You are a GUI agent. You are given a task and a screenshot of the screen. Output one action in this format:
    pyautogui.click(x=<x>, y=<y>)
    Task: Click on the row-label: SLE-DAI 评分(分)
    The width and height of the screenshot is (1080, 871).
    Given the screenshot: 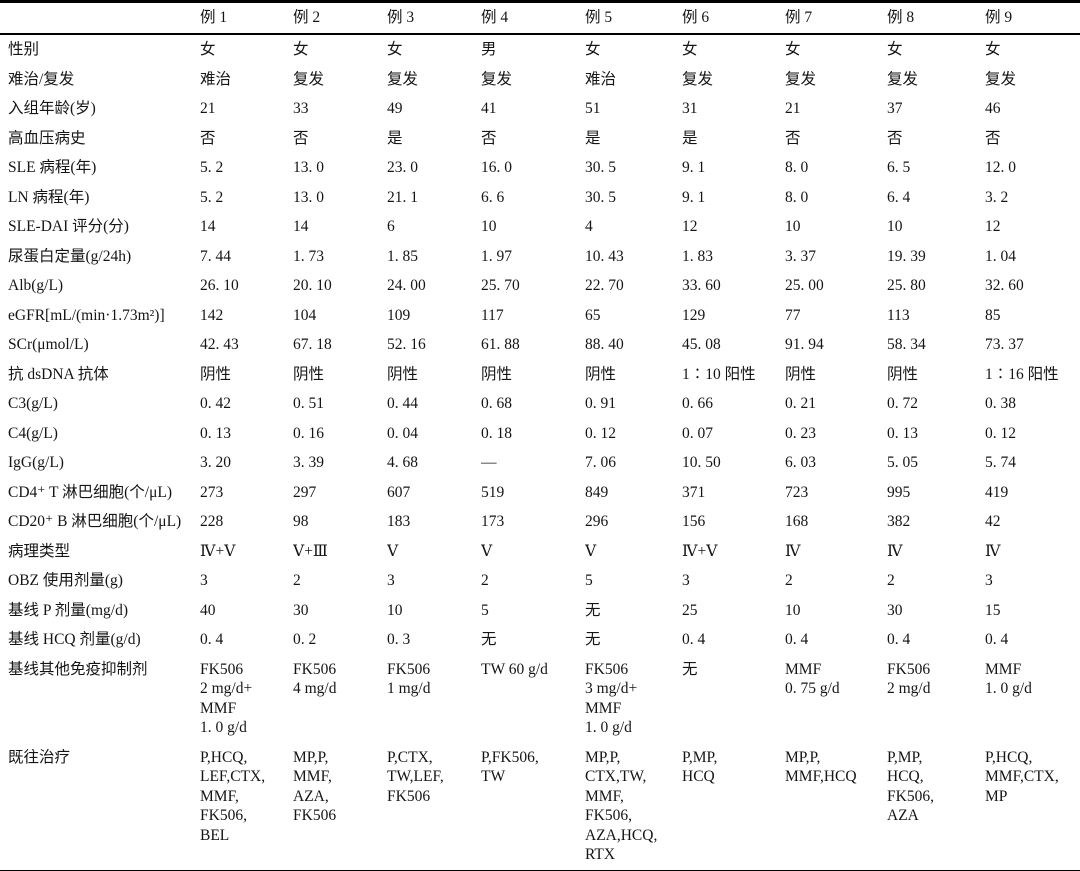 What is the action you would take?
    pyautogui.click(x=68, y=226)
    